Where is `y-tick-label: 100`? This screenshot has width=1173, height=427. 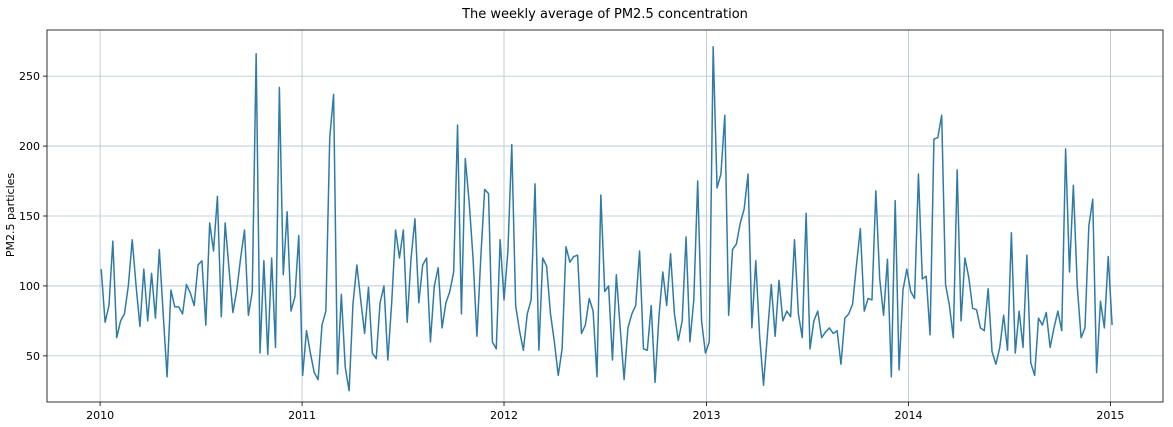
y-tick-label: 100 is located at coordinates (29, 286).